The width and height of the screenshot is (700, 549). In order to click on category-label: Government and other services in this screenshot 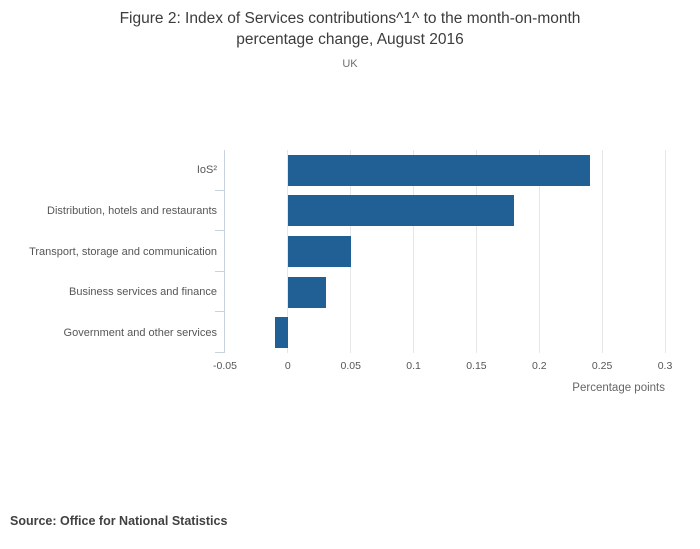, I will do `click(140, 332)`.